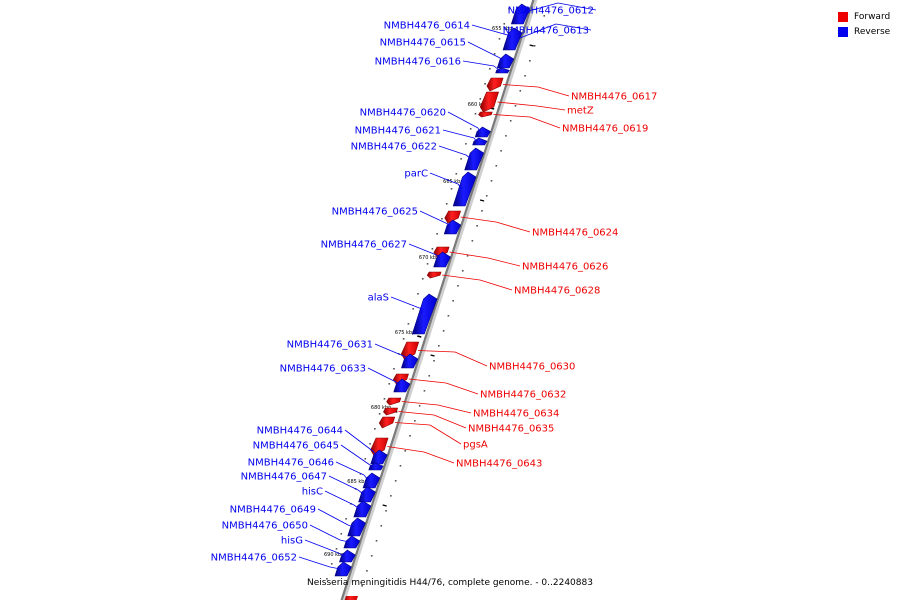 The image size is (900, 600). What do you see at coordinates (575, 233) in the screenshot?
I see `gene-label: NMBH4476_0624` at bounding box center [575, 233].